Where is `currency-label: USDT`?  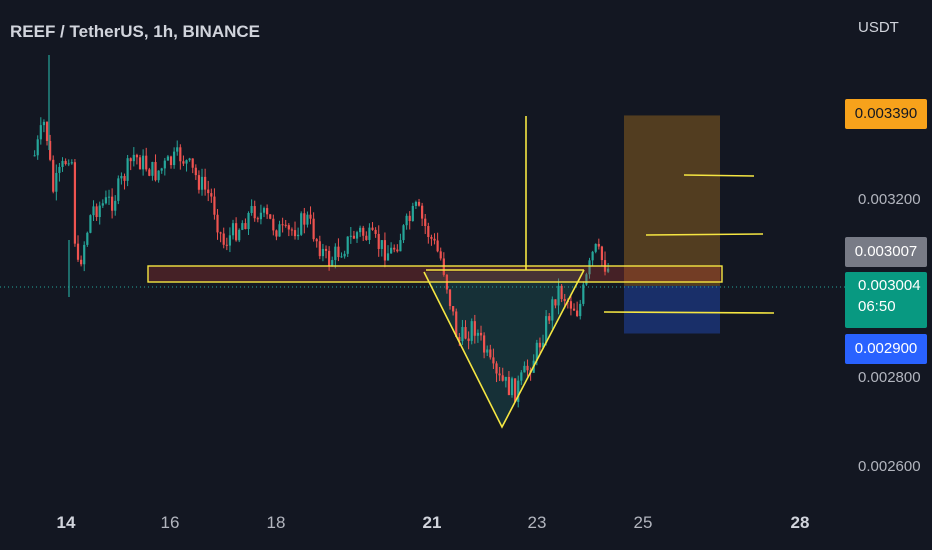 currency-label: USDT is located at coordinates (878, 27).